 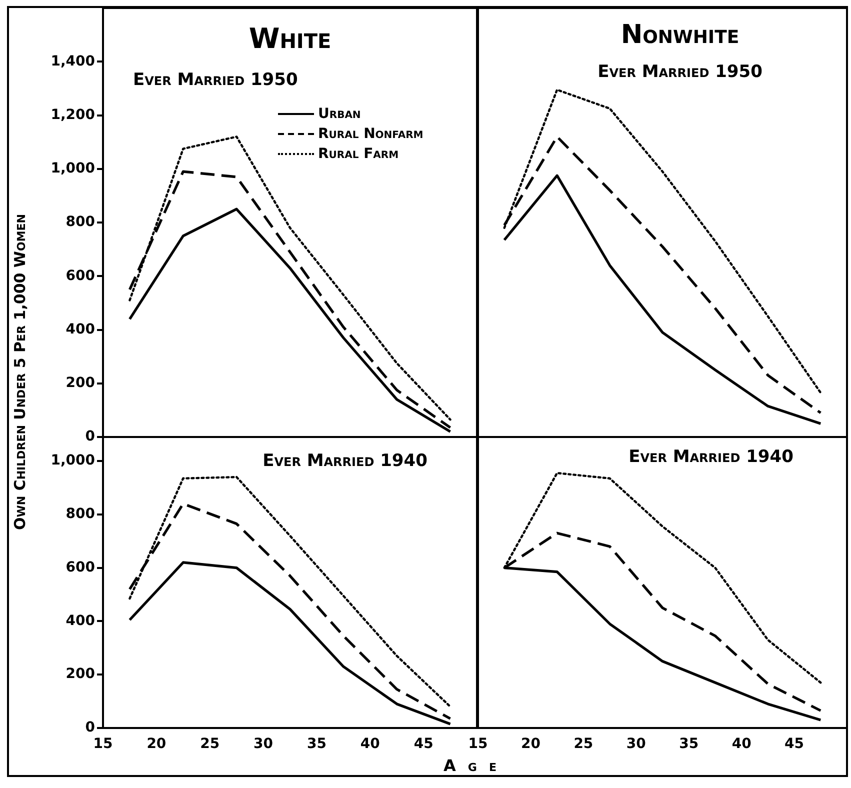 What do you see at coordinates (371, 134) in the screenshot?
I see `legend-label: Rural Nonfarm` at bounding box center [371, 134].